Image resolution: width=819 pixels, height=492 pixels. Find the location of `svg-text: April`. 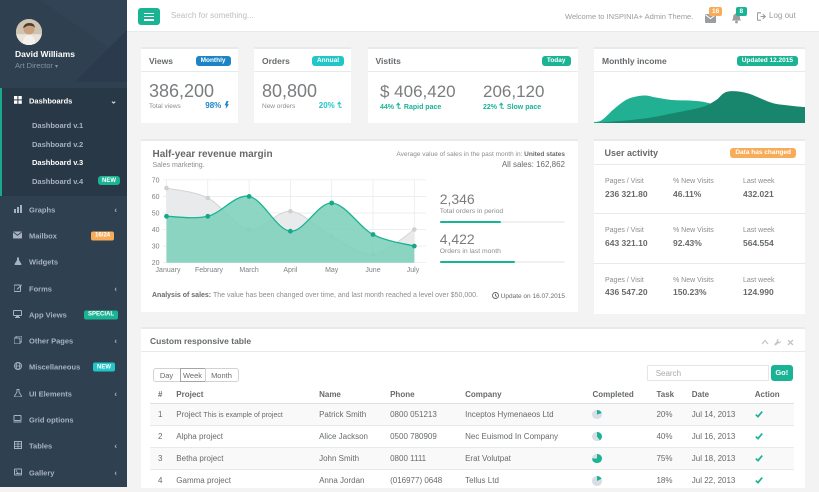

svg-text: April is located at coordinates (290, 270).